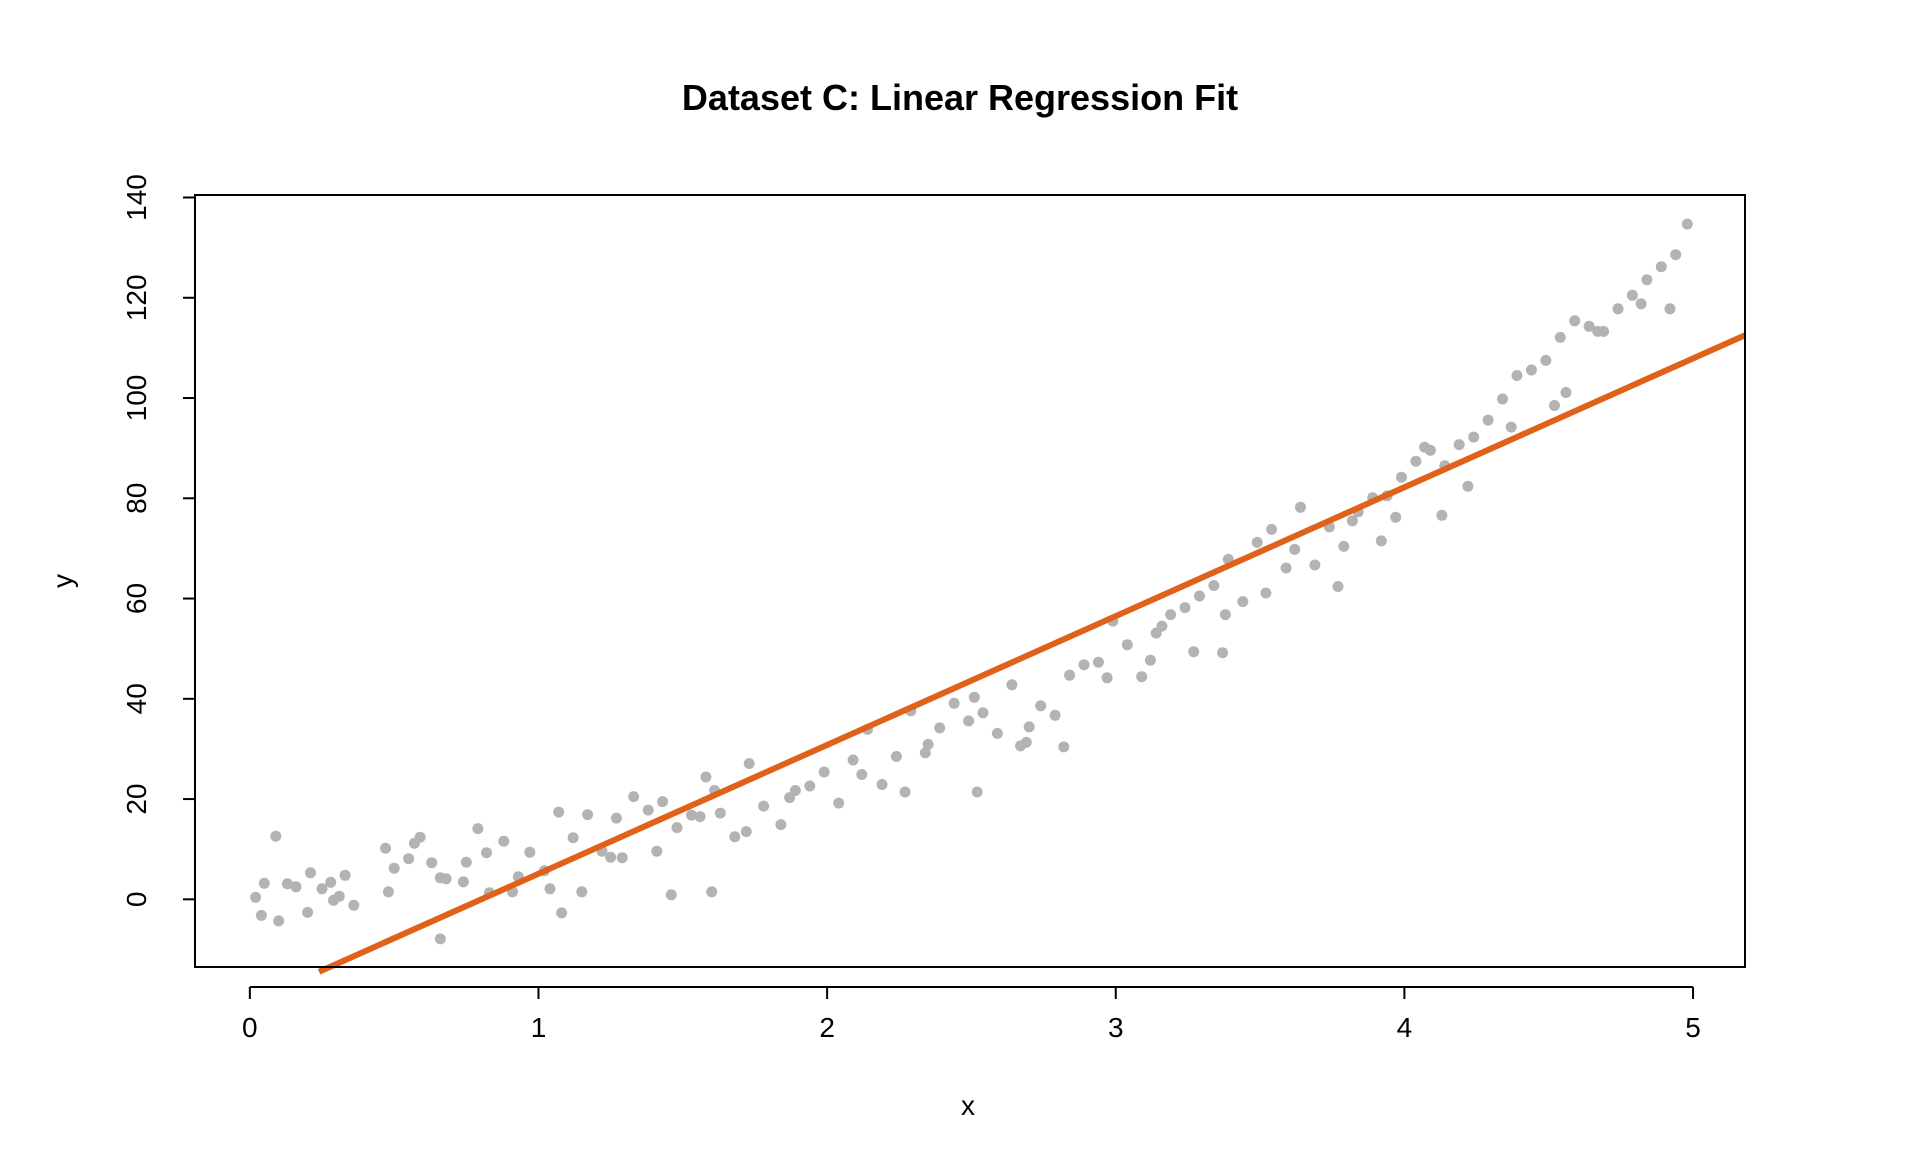  What do you see at coordinates (136, 799) in the screenshot?
I see `y-tick-label: 20` at bounding box center [136, 799].